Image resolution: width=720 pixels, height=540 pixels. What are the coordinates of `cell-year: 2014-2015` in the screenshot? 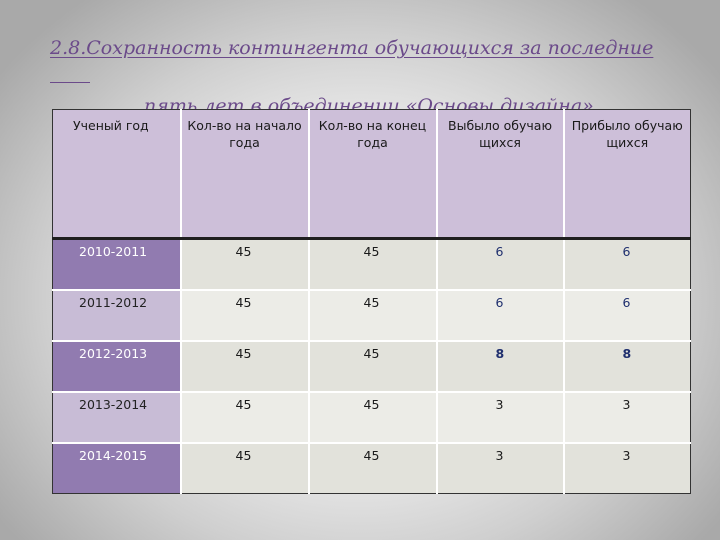 It's located at (117, 468).